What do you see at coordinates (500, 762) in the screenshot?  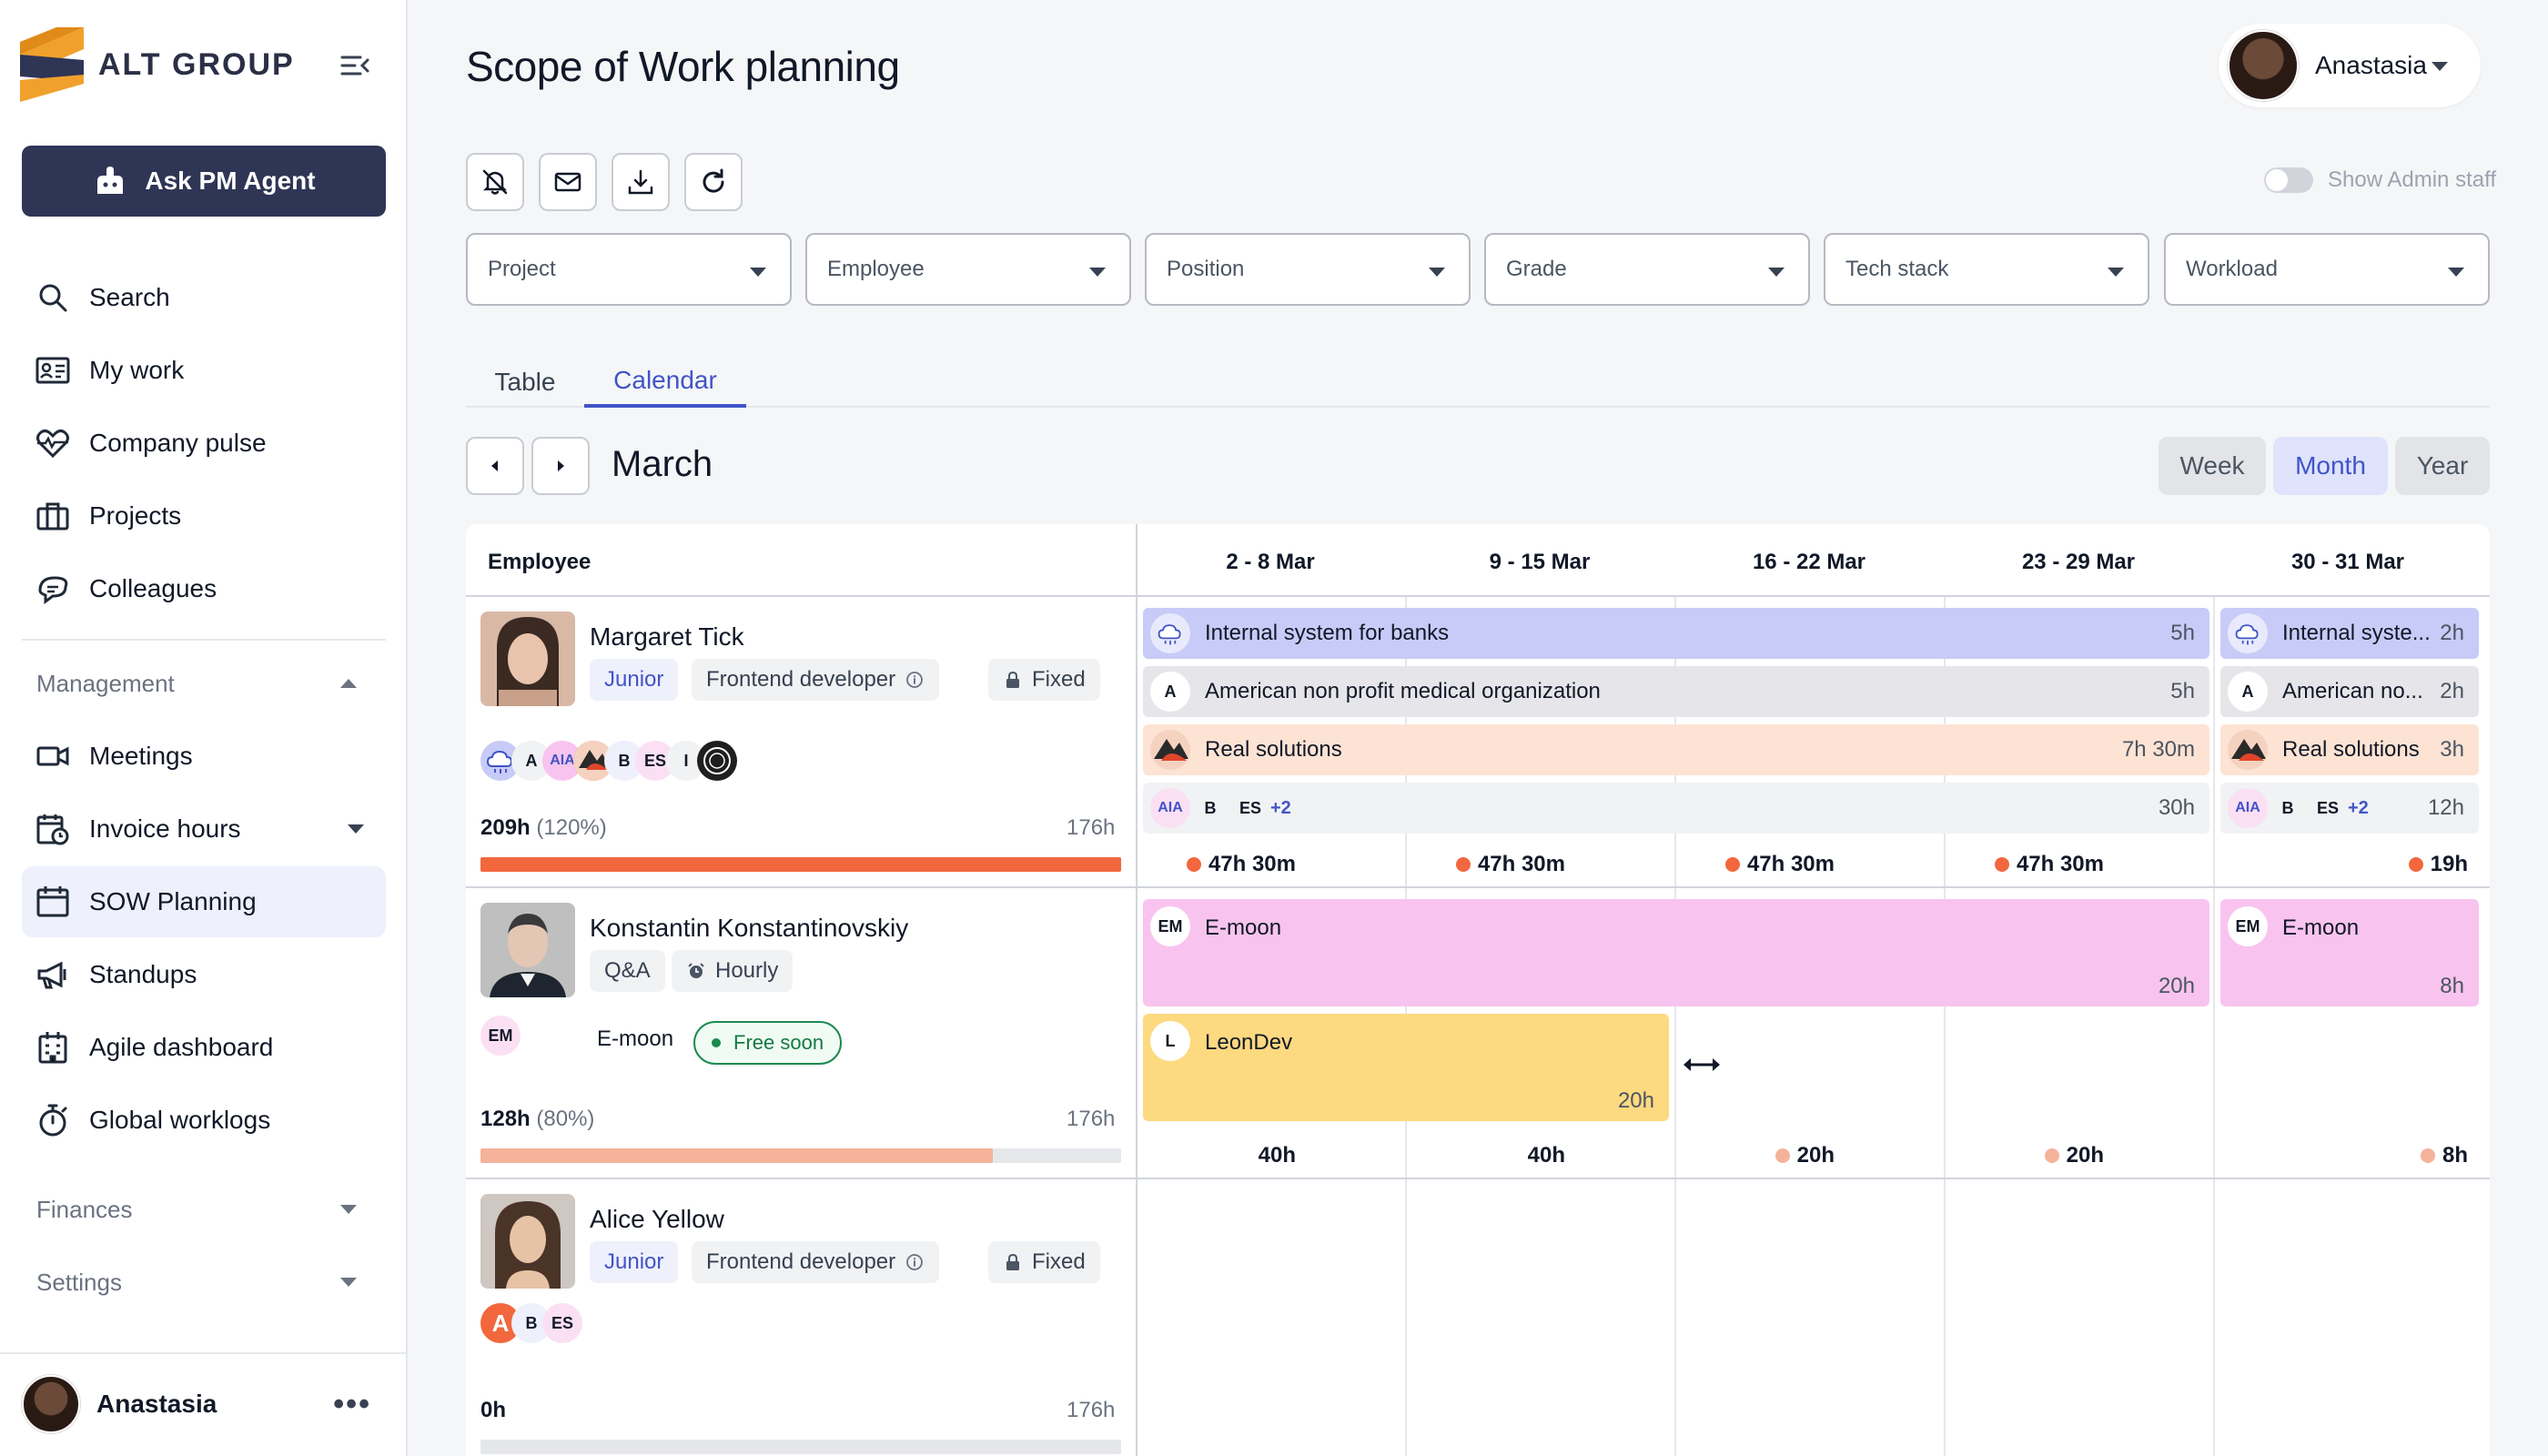 I see `cloud-icon` at bounding box center [500, 762].